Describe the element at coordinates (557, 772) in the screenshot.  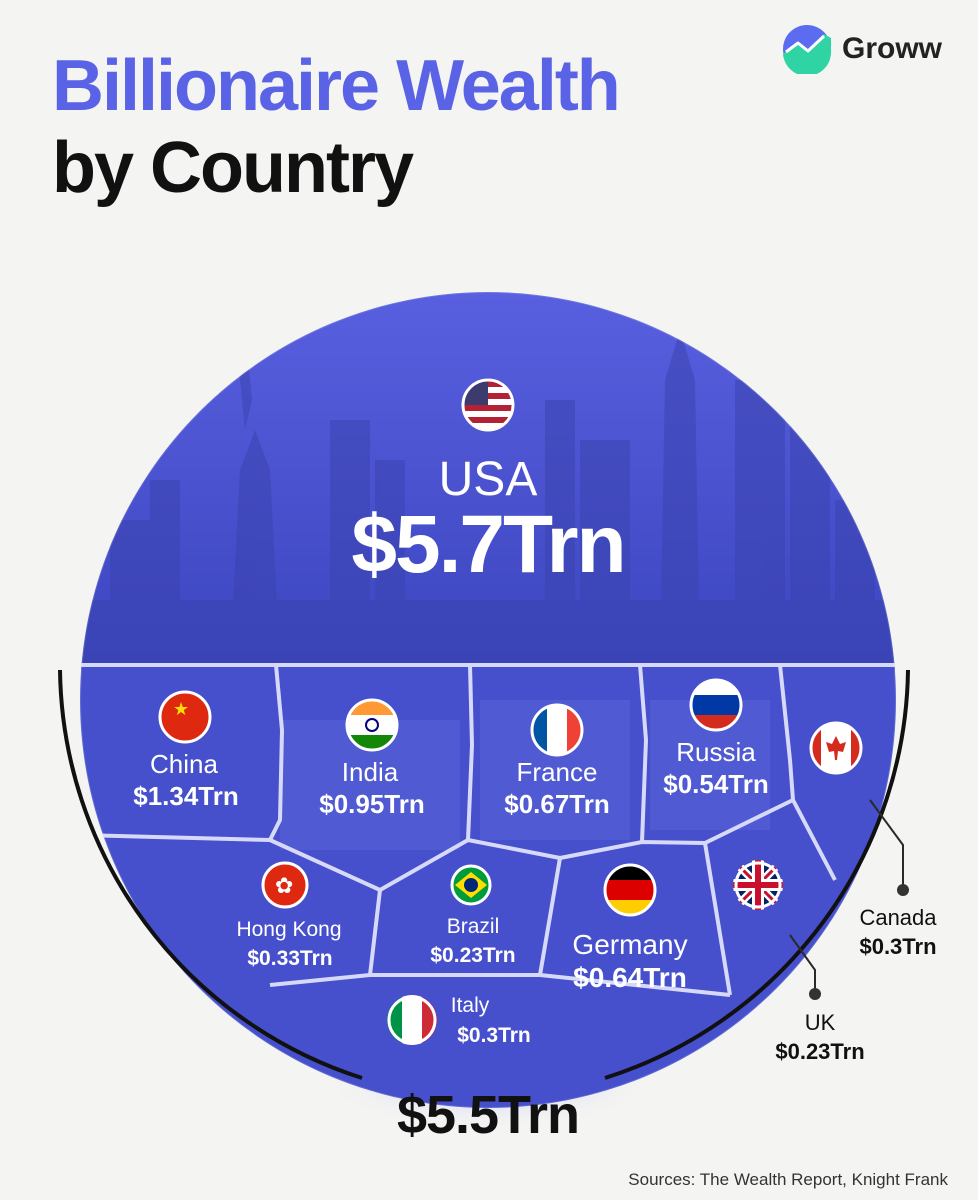
I see `france-name-label: France` at that location.